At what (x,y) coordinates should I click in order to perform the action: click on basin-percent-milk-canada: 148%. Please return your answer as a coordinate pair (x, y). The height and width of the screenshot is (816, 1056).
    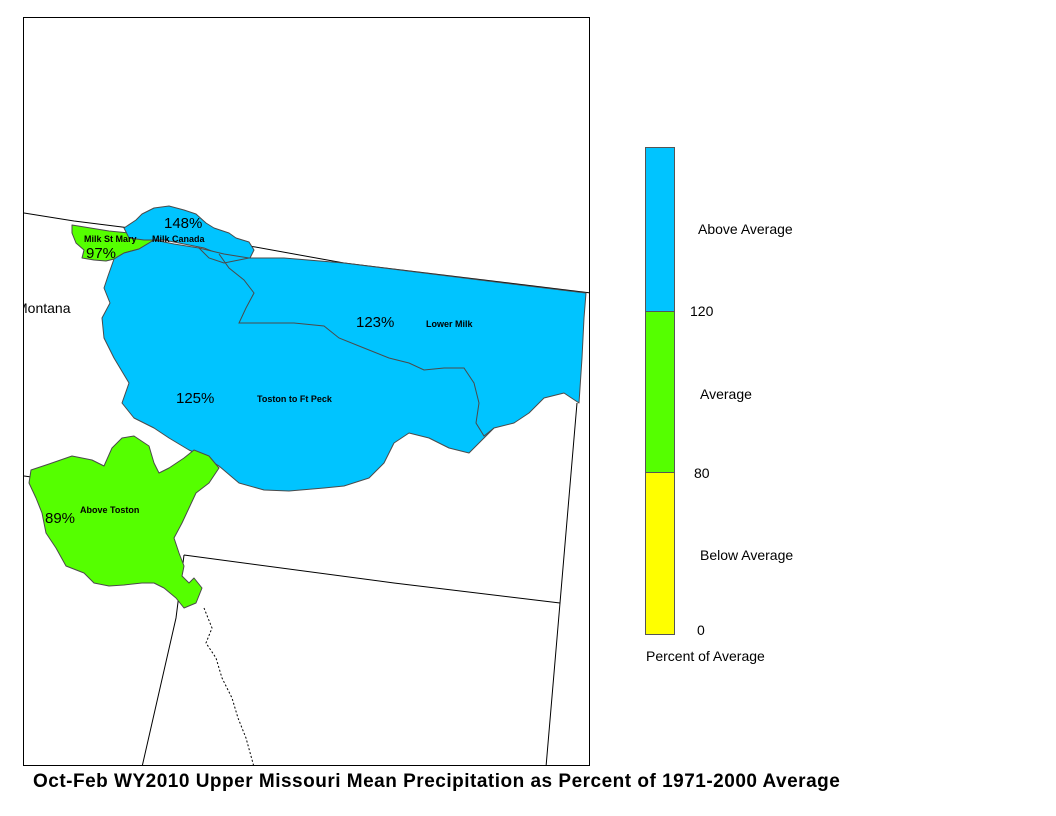
    Looking at the image, I should click on (183, 223).